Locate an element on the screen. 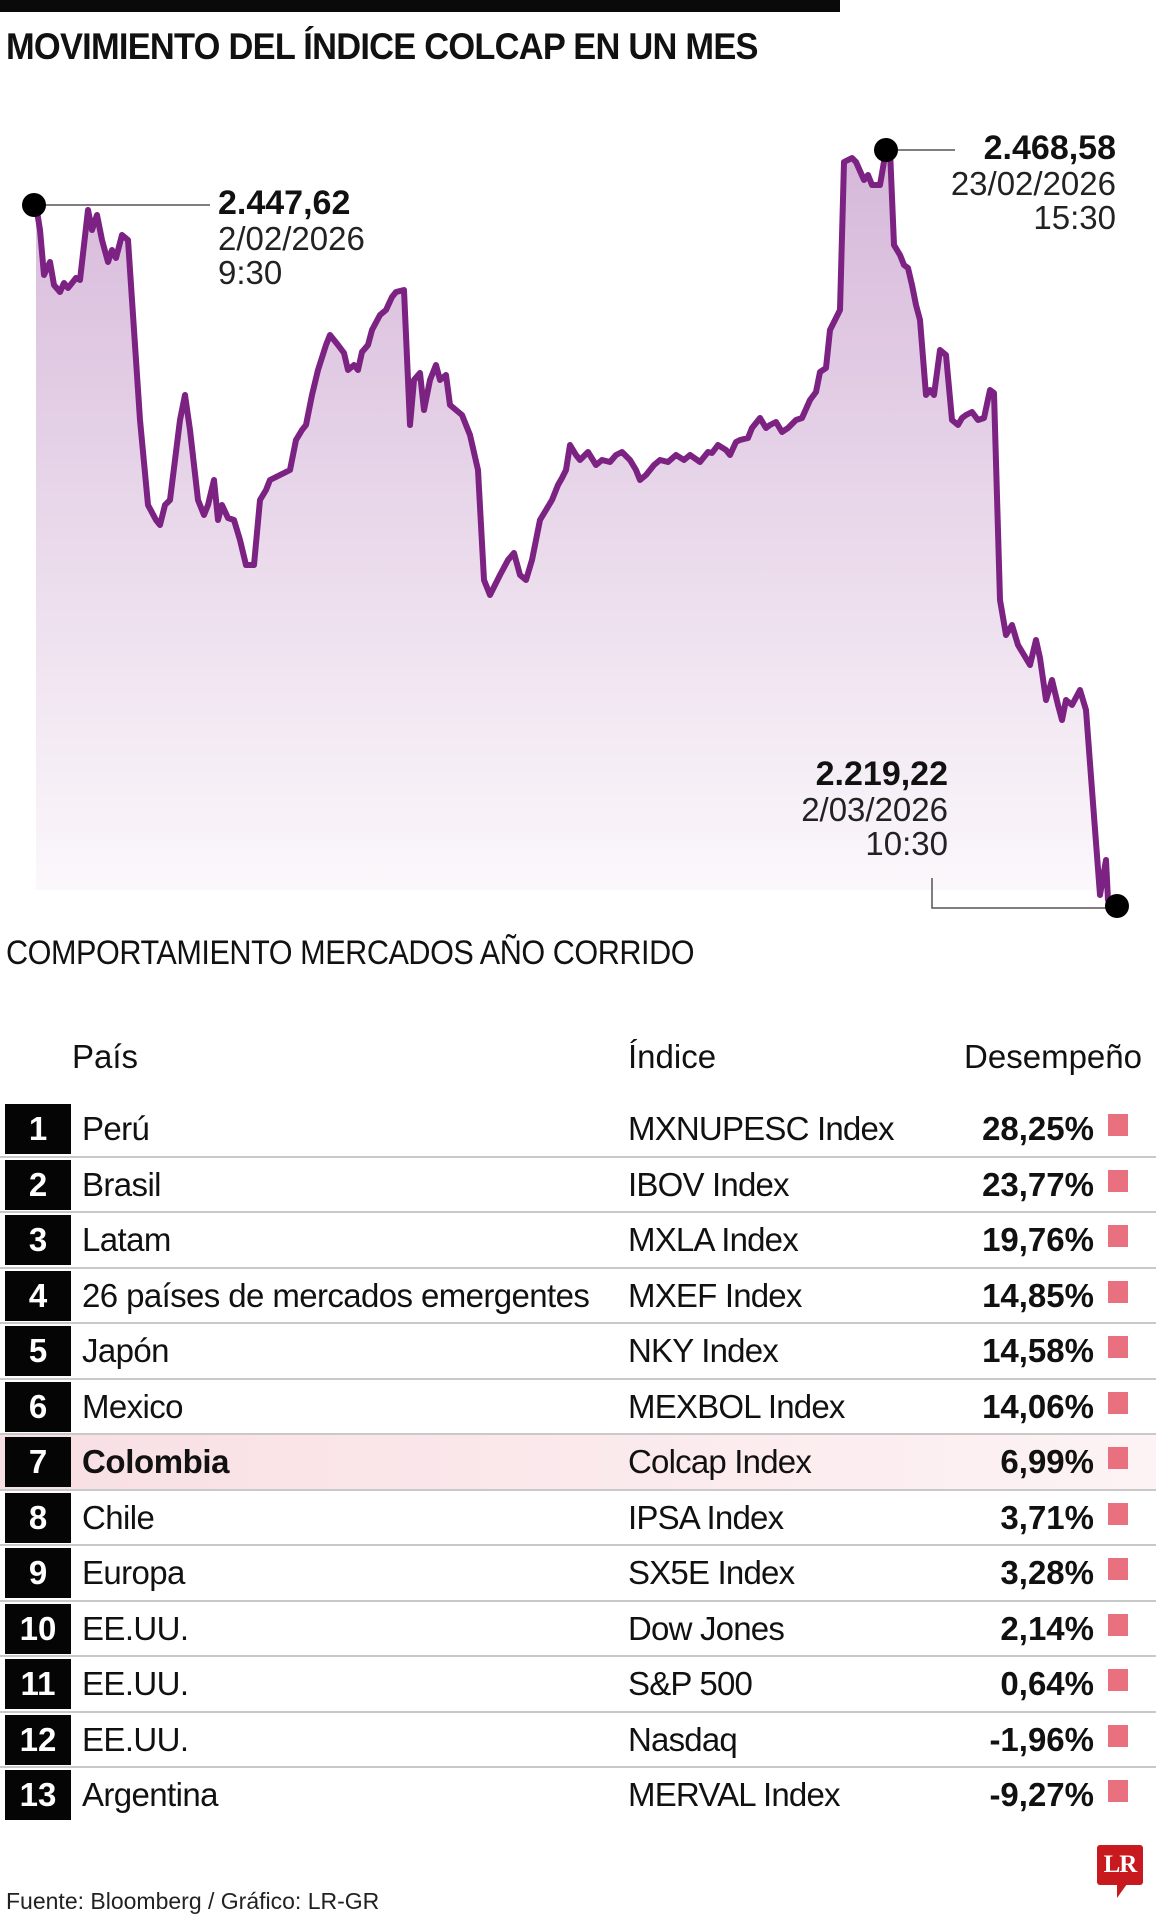  rank-badge: 13 is located at coordinates (38, 1795).